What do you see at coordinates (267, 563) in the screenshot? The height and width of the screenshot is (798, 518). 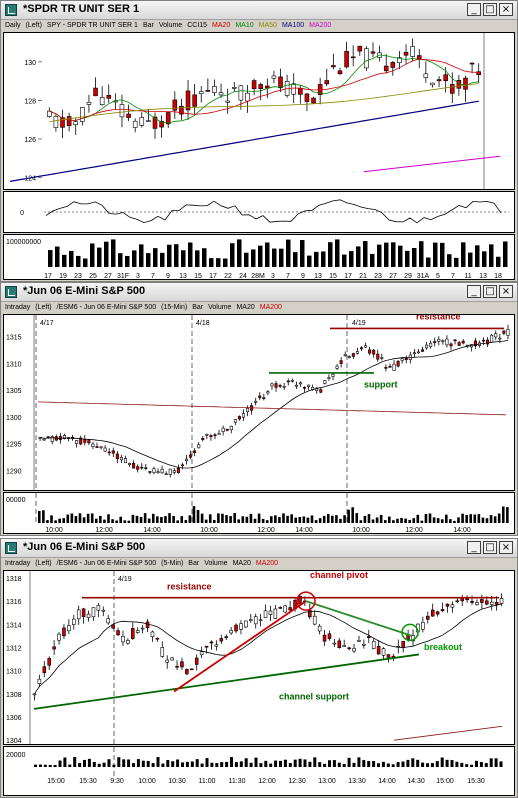 I see `header-field: MA200` at bounding box center [267, 563].